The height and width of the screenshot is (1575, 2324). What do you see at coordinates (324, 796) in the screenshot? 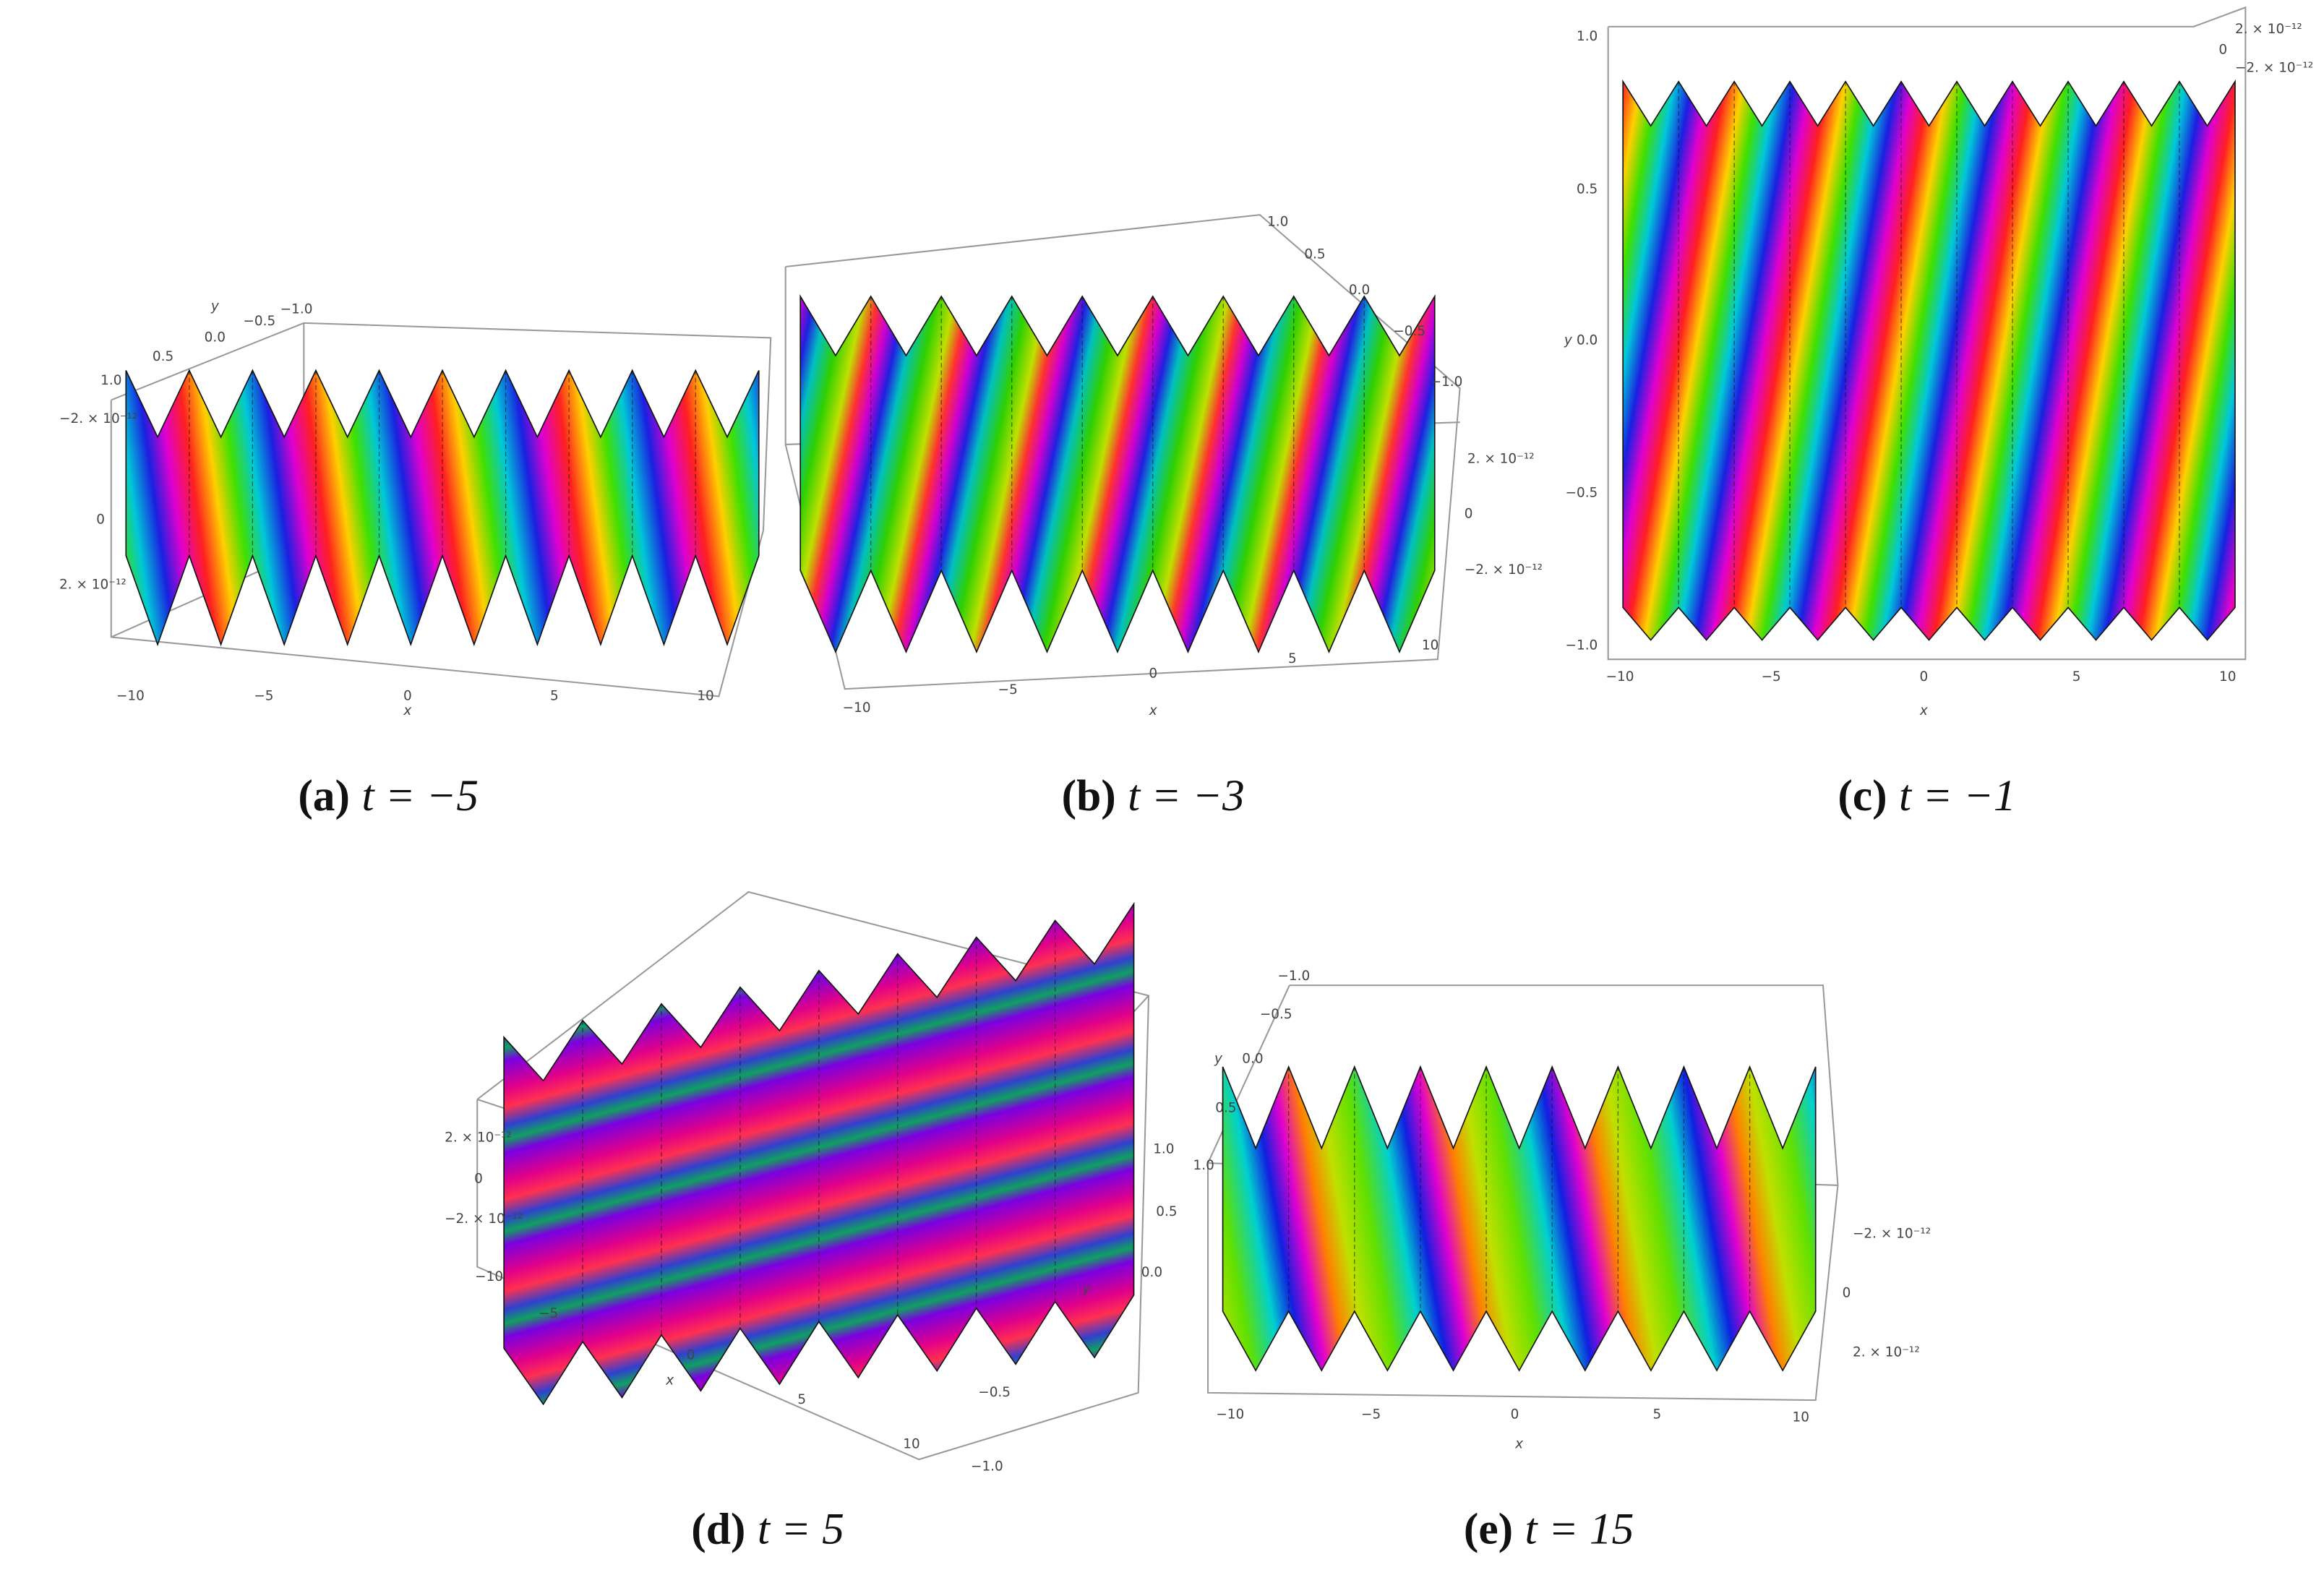
I see `panel-label: (a)` at bounding box center [324, 796].